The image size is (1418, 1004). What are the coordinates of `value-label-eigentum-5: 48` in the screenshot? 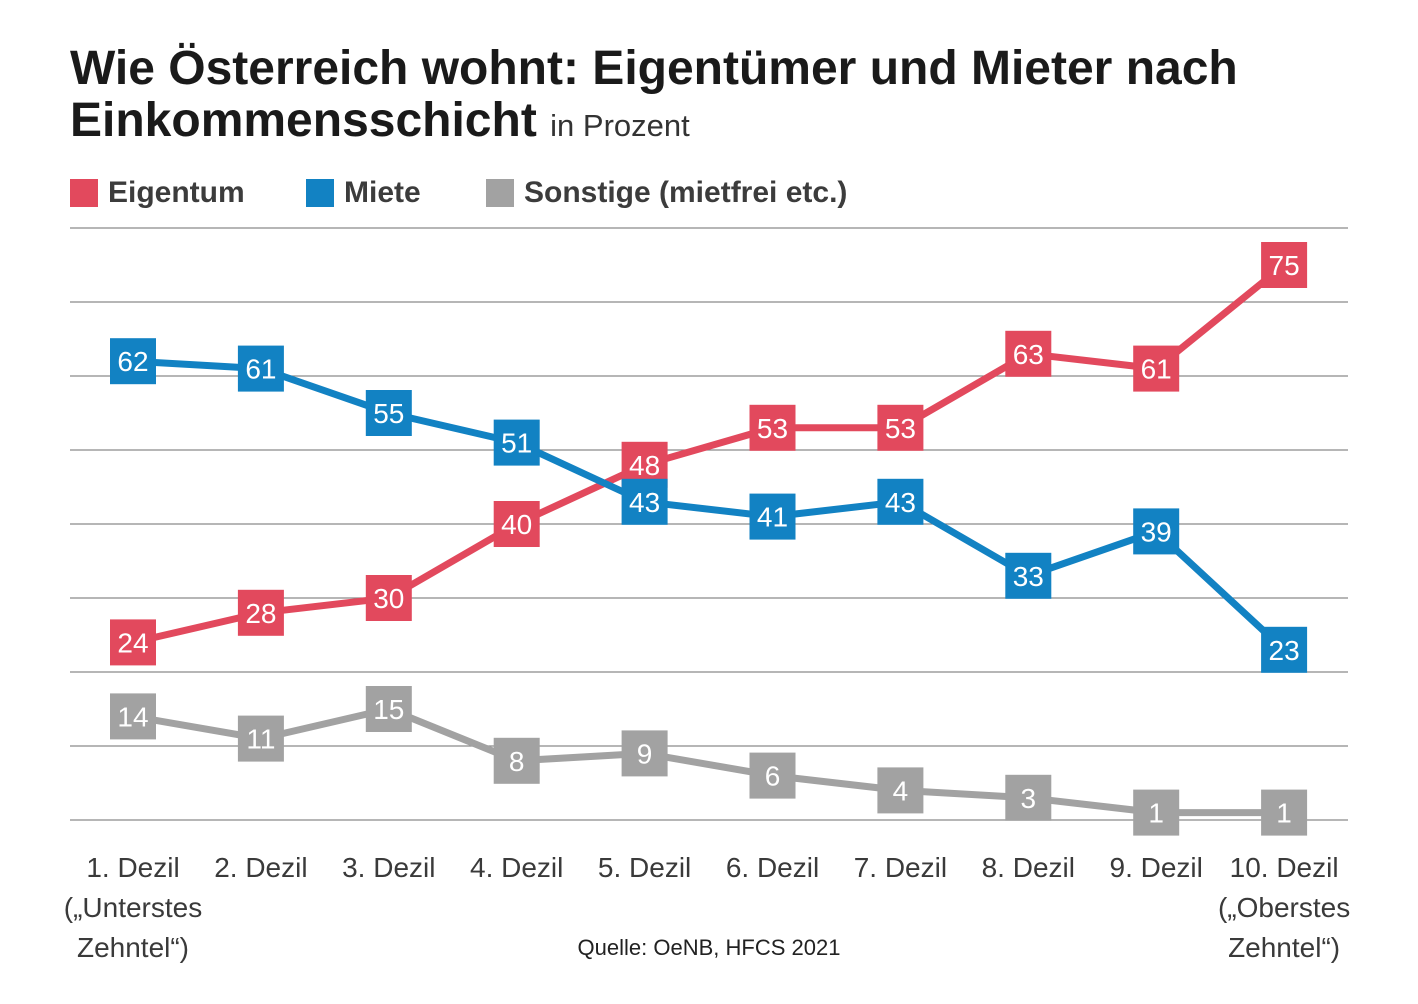 It's located at (644, 465).